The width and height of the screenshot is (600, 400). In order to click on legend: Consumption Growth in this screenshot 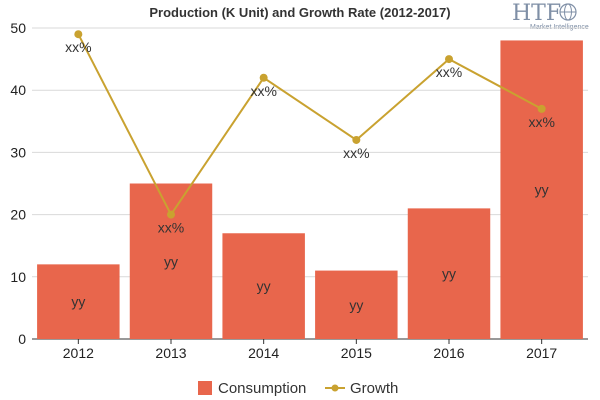, I will do `click(298, 388)`.